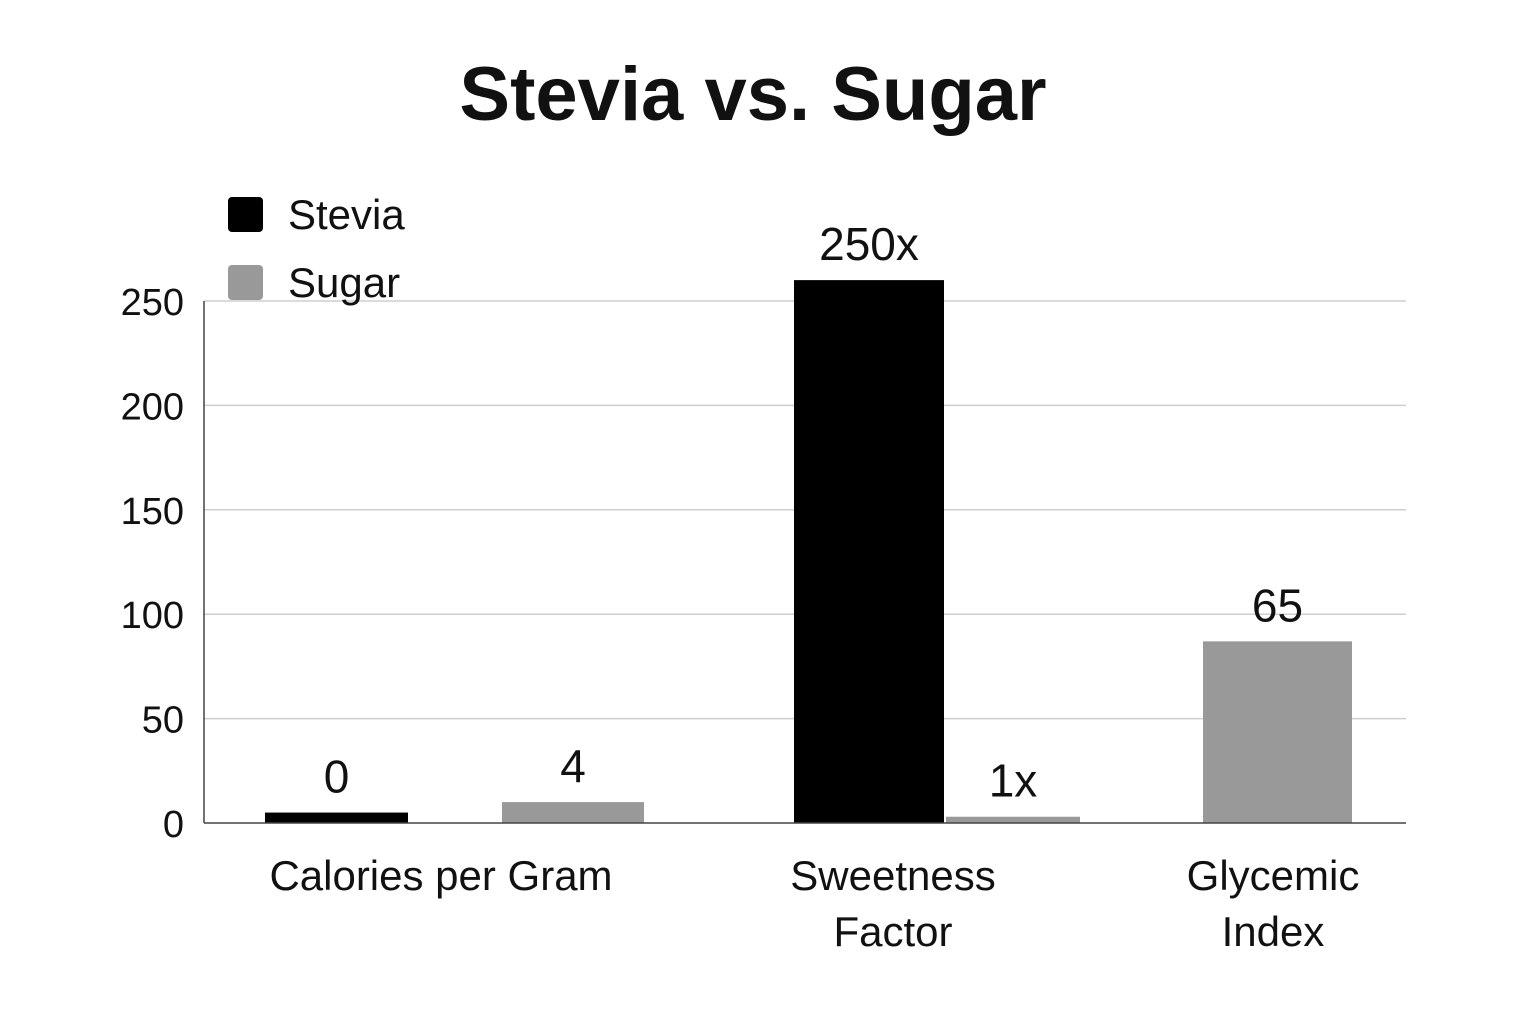 Image resolution: width=1536 pixels, height=1024 pixels. I want to click on data-label: 1x, so click(1013, 781).